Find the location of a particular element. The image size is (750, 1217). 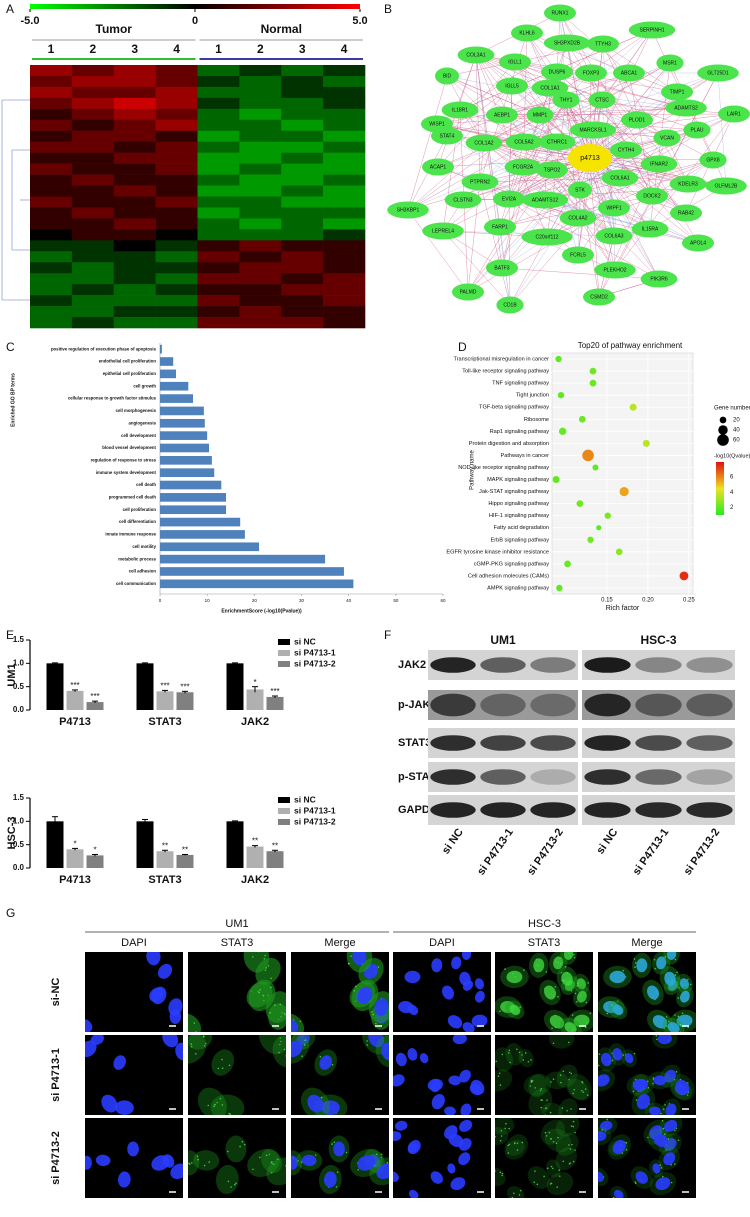

significance: ** is located at coordinates (255, 841).